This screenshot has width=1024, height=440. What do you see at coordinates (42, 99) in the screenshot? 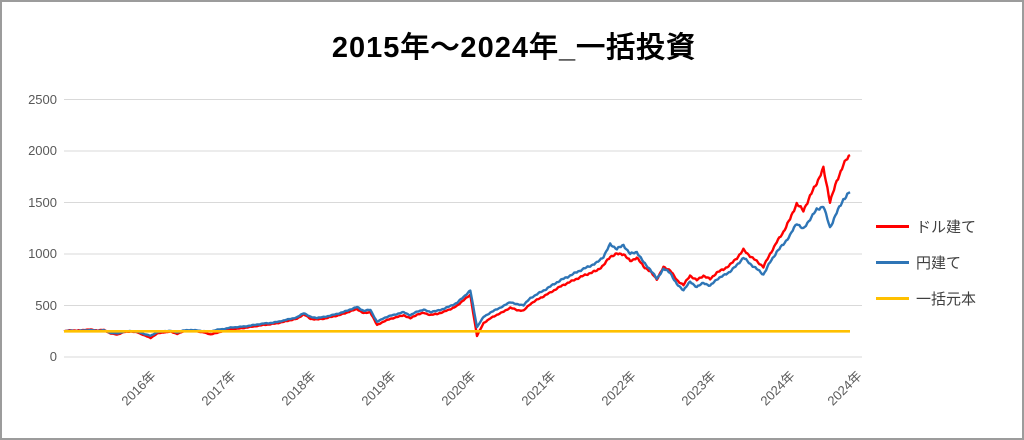
I see `y-axis-tick-label: 2500` at bounding box center [42, 99].